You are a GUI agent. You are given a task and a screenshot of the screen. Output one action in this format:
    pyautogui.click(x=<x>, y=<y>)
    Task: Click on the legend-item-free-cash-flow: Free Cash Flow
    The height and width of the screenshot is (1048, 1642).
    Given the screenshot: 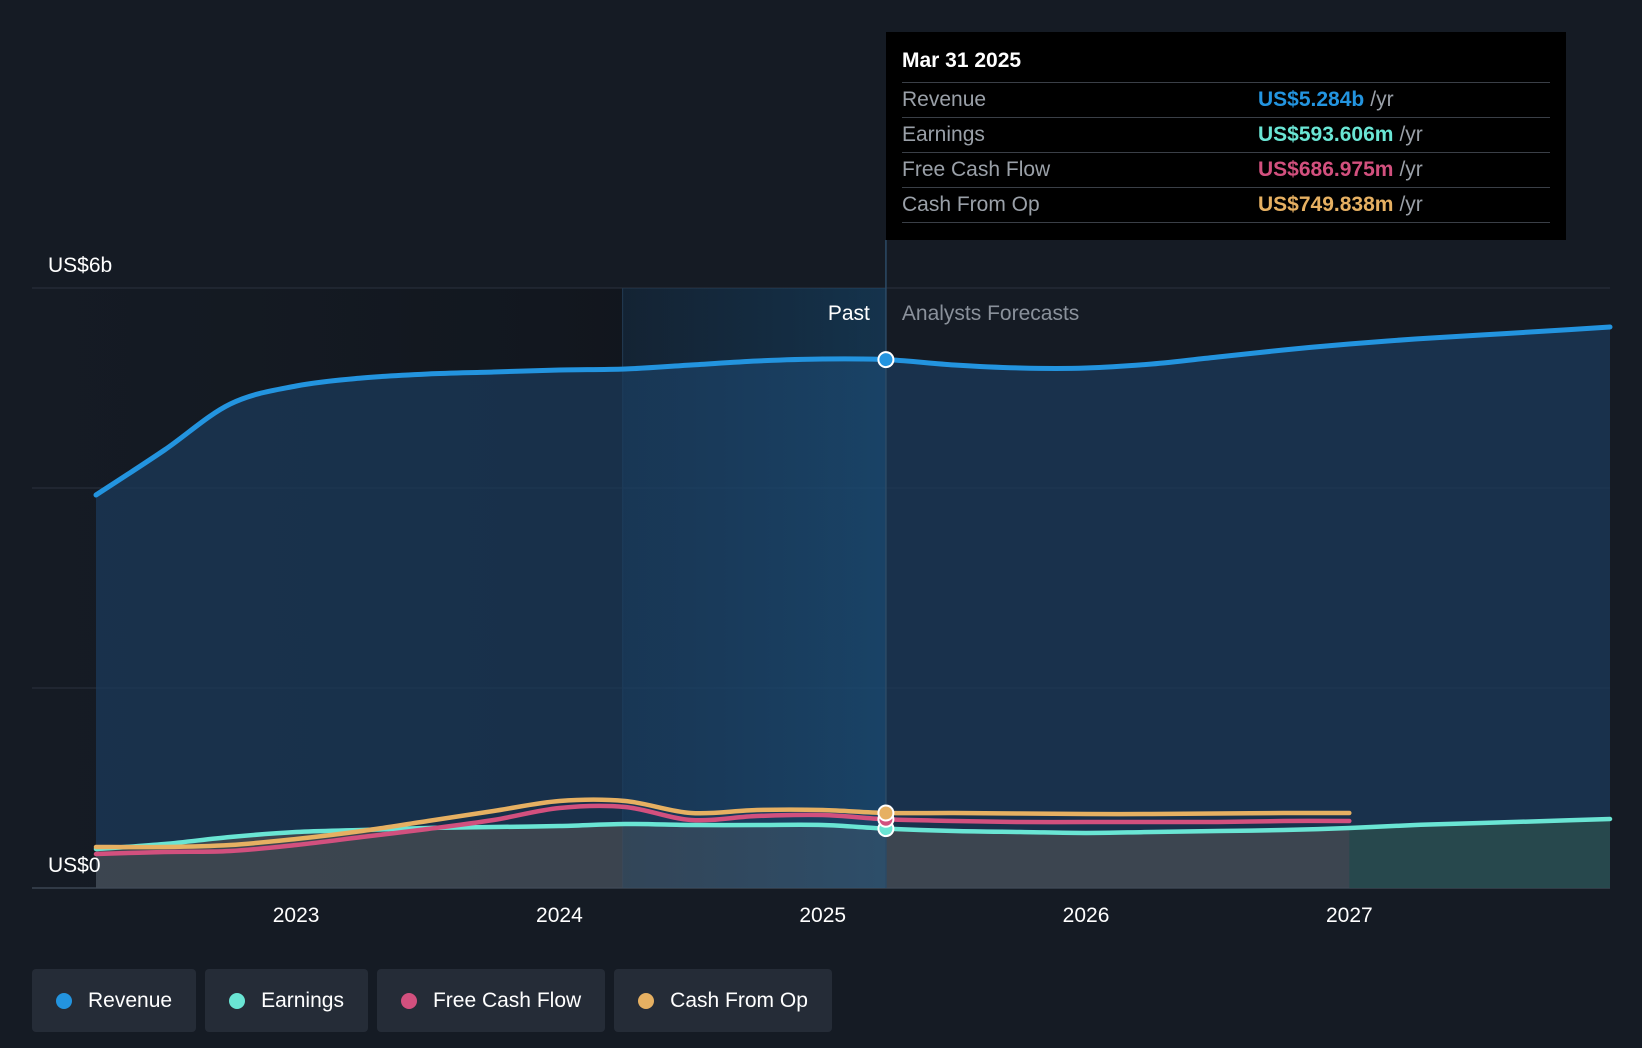 What is the action you would take?
    pyautogui.click(x=491, y=1000)
    